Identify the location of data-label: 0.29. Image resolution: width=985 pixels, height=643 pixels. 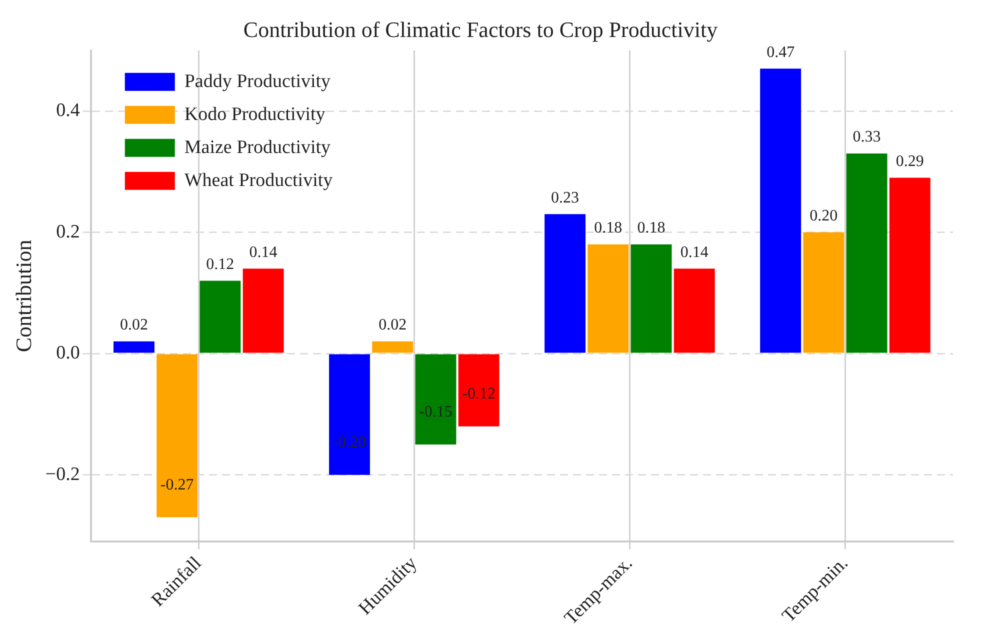
(910, 161).